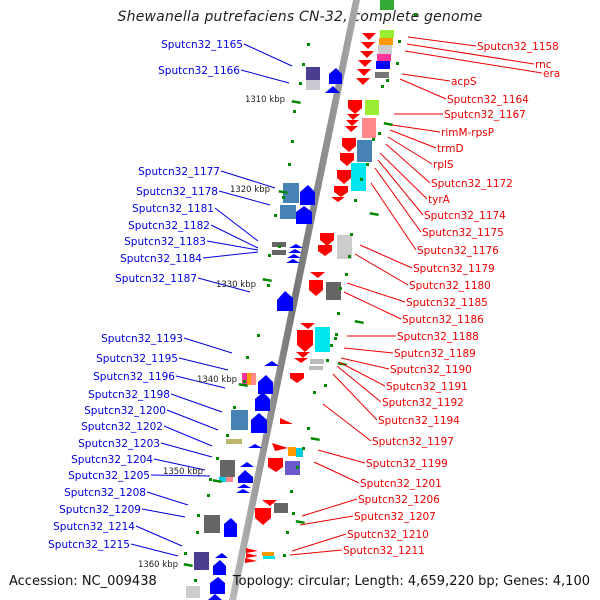 The image size is (600, 600). I want to click on gene-label-reverse: rimM-rpsP, so click(467, 133).